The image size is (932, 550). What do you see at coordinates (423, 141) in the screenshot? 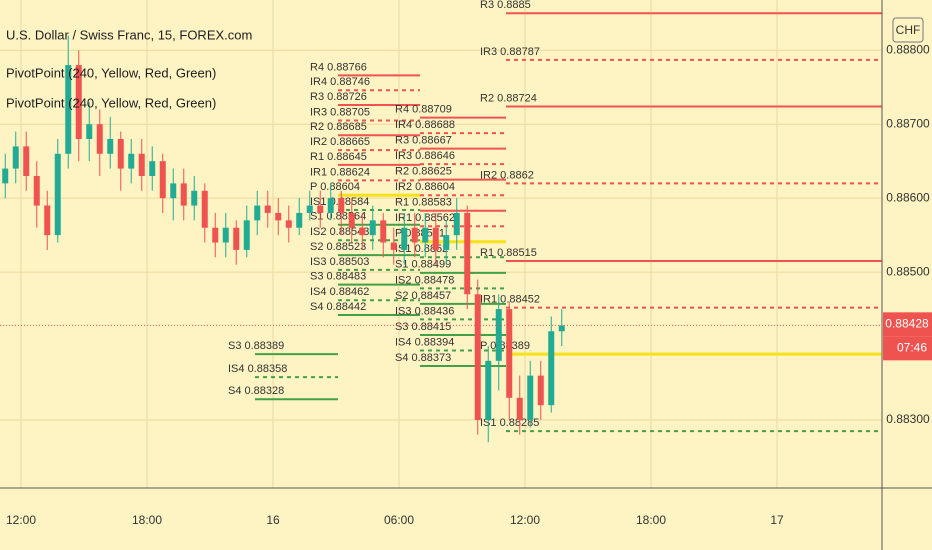
I see `pivot-label: R3 0.88667` at bounding box center [423, 141].